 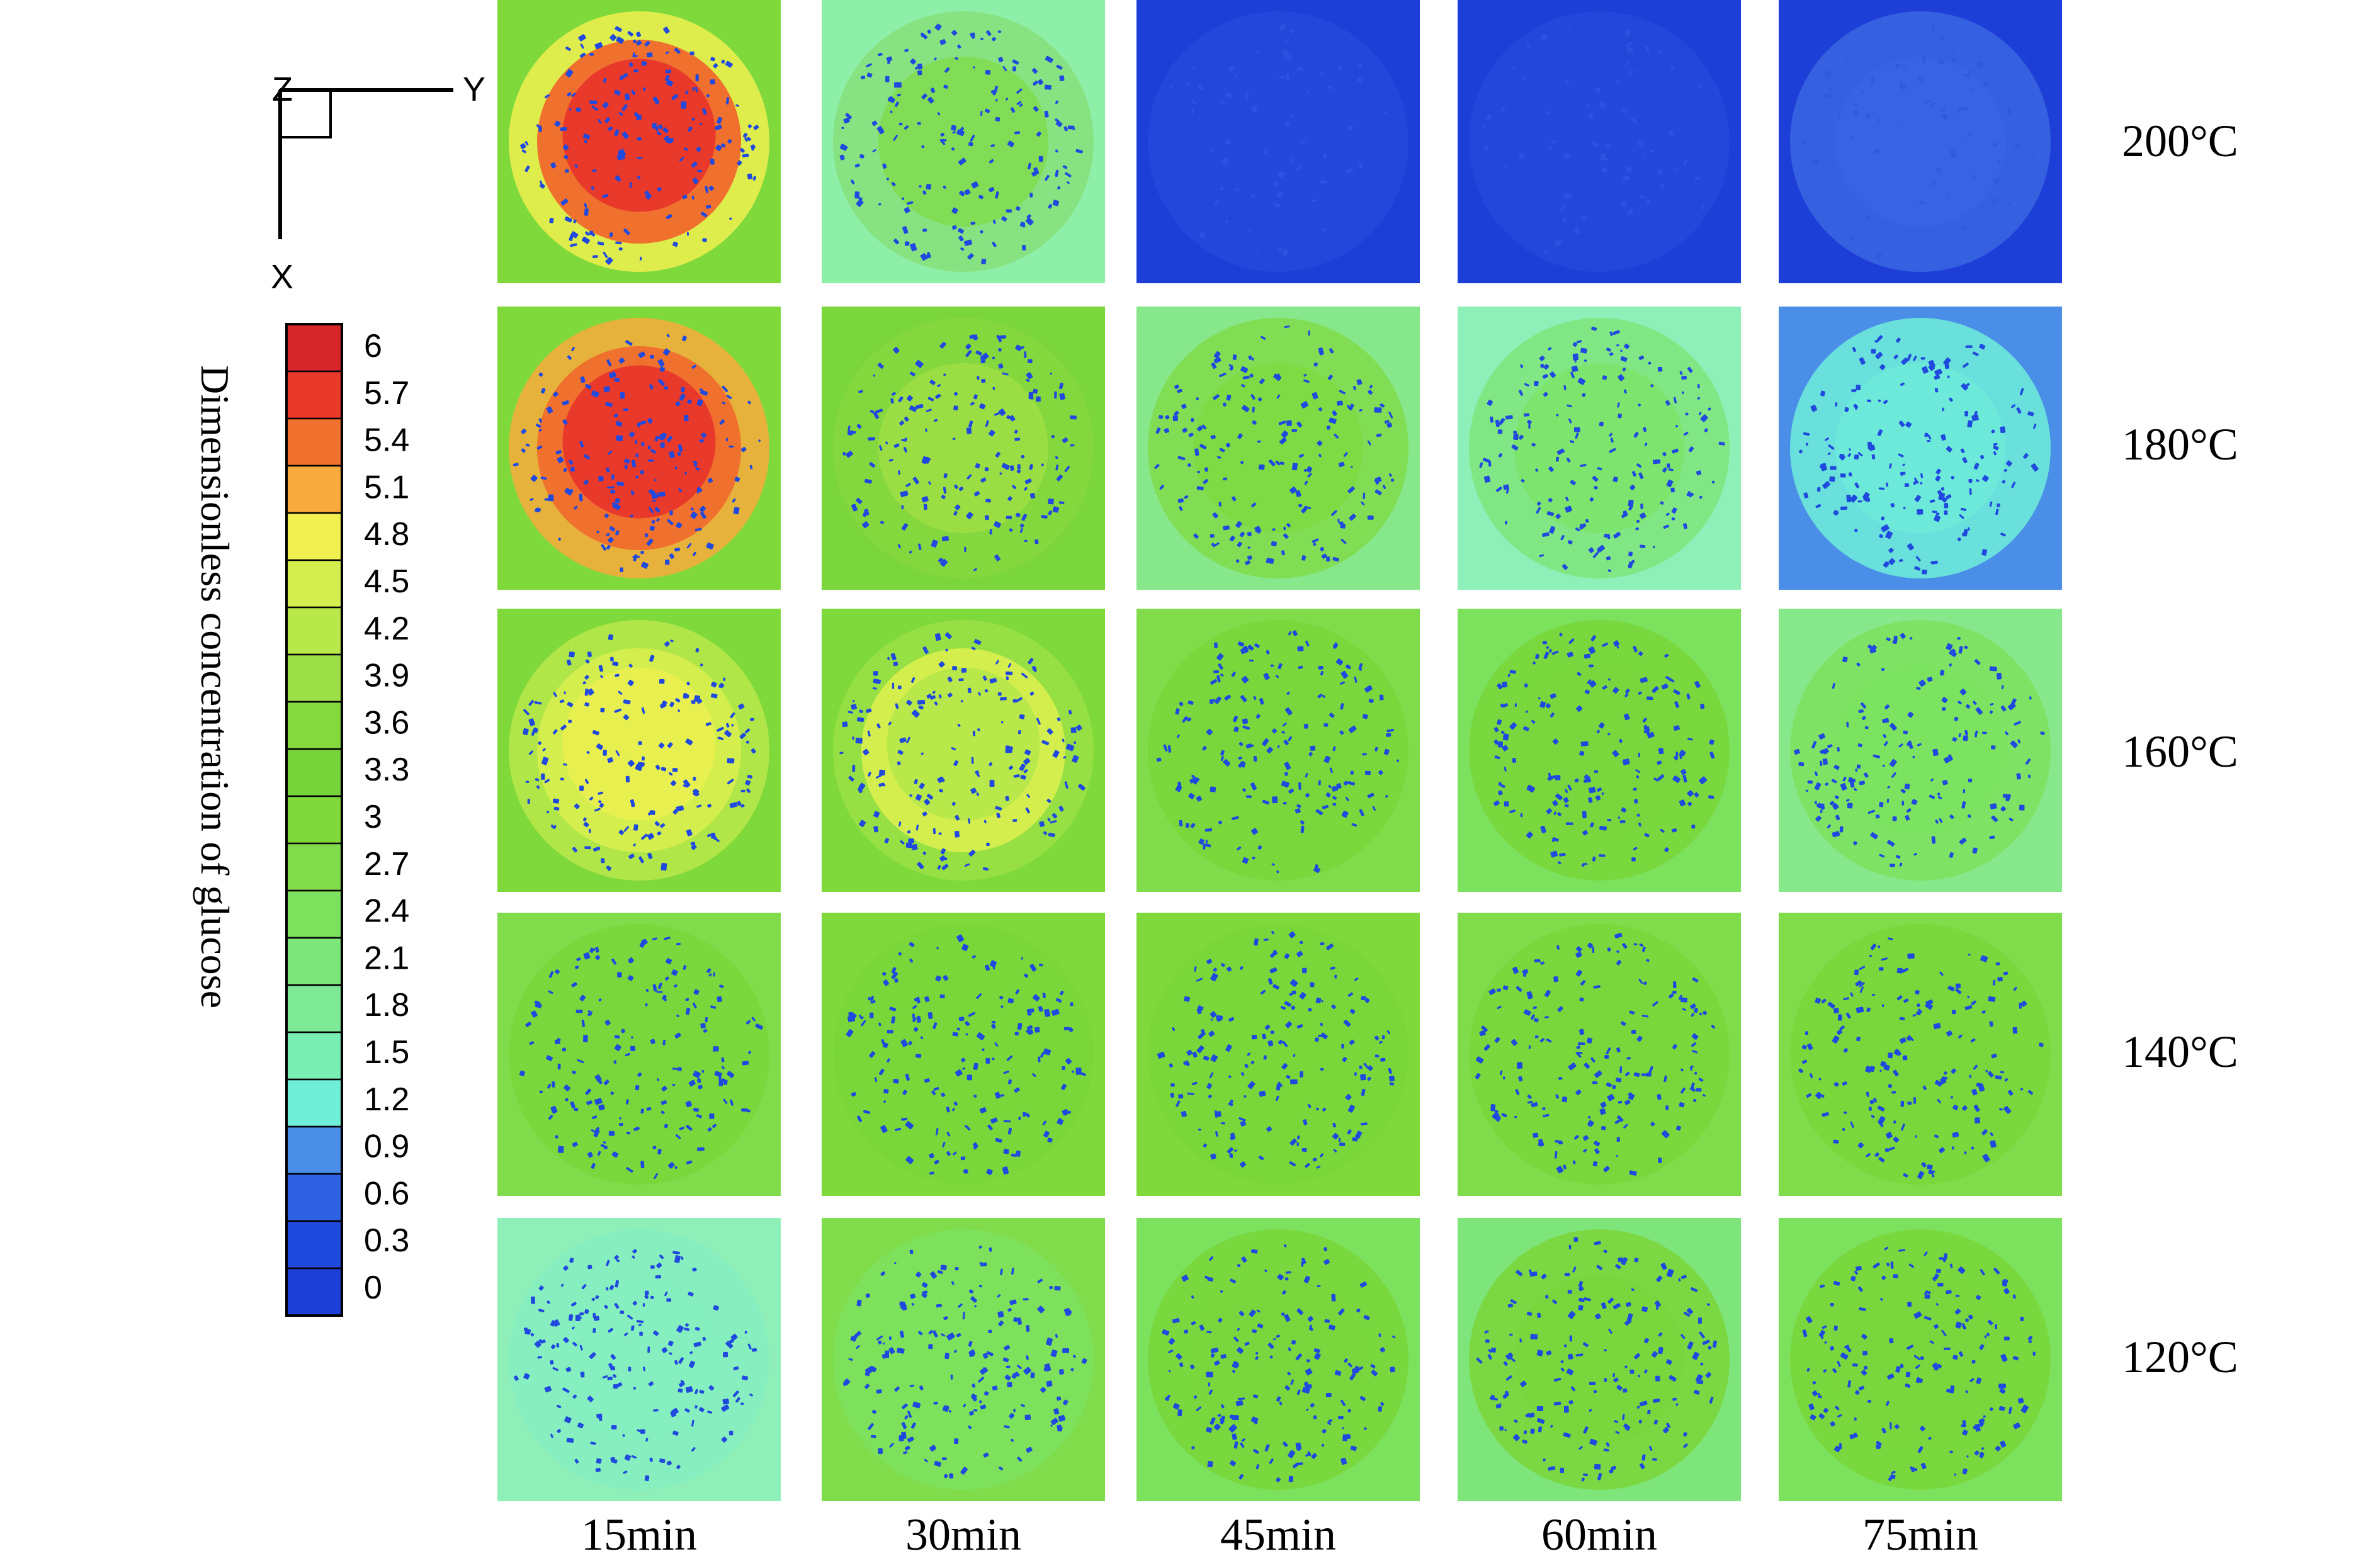 What do you see at coordinates (386, 1005) in the screenshot?
I see `colorbar-tick-label: 1.8` at bounding box center [386, 1005].